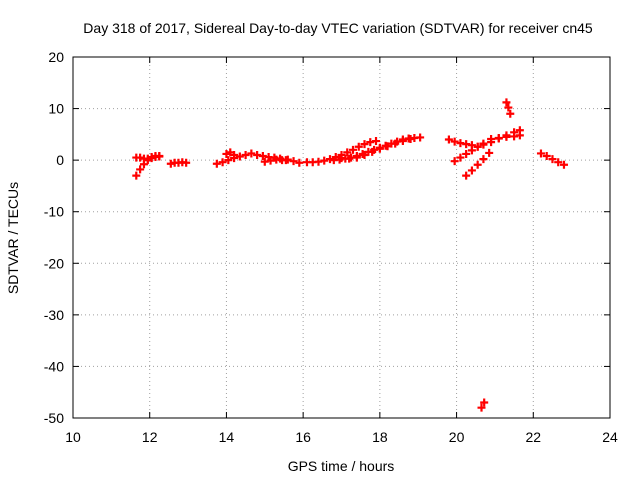 The image size is (640, 480). Describe the element at coordinates (533, 437) in the screenshot. I see `x-tick-label: 22` at that location.